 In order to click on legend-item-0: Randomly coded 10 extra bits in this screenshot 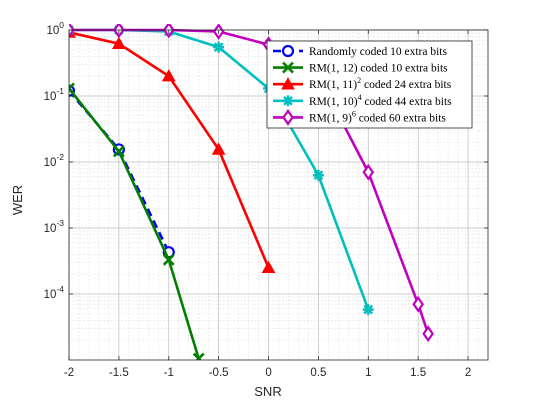, I will do `click(360, 51)`.